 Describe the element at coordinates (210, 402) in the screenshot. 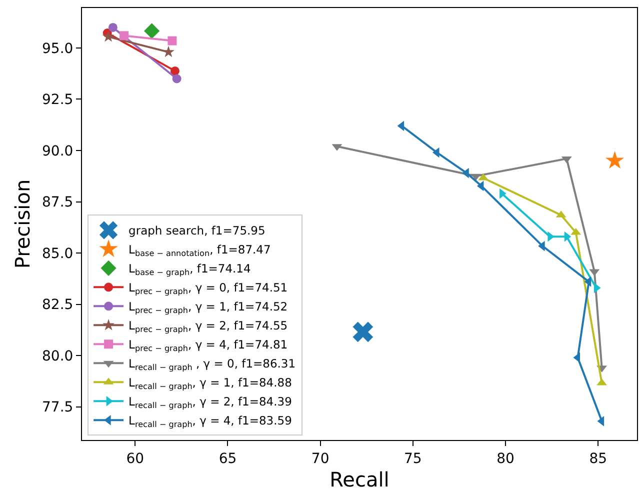

I see `legend-label: L$_{recall − graph}$, γ = 2, f1=84.39` at that location.